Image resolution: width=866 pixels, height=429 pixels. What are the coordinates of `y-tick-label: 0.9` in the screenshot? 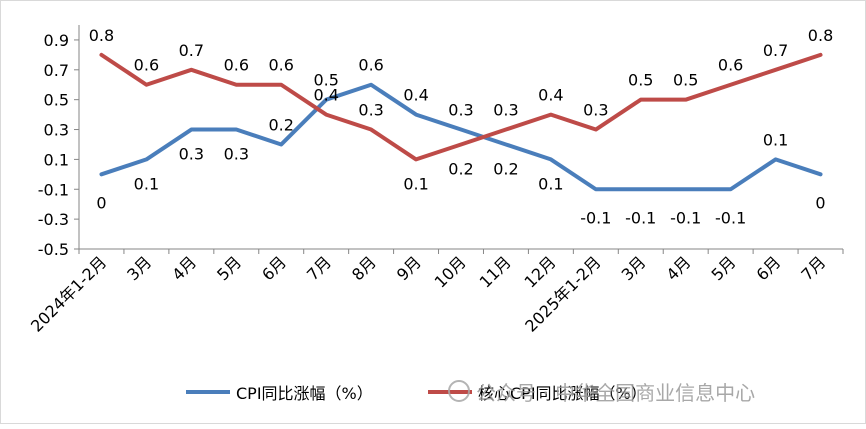 It's located at (56, 40).